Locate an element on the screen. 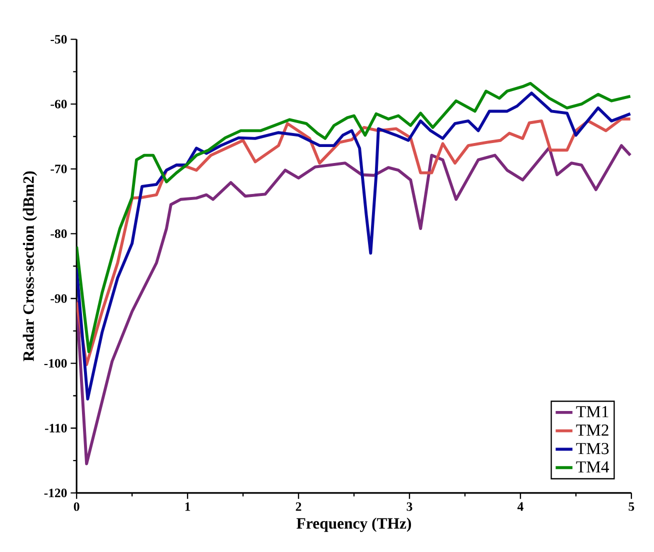 This screenshot has height=552, width=654. x-tick-label: 3 is located at coordinates (409, 506).